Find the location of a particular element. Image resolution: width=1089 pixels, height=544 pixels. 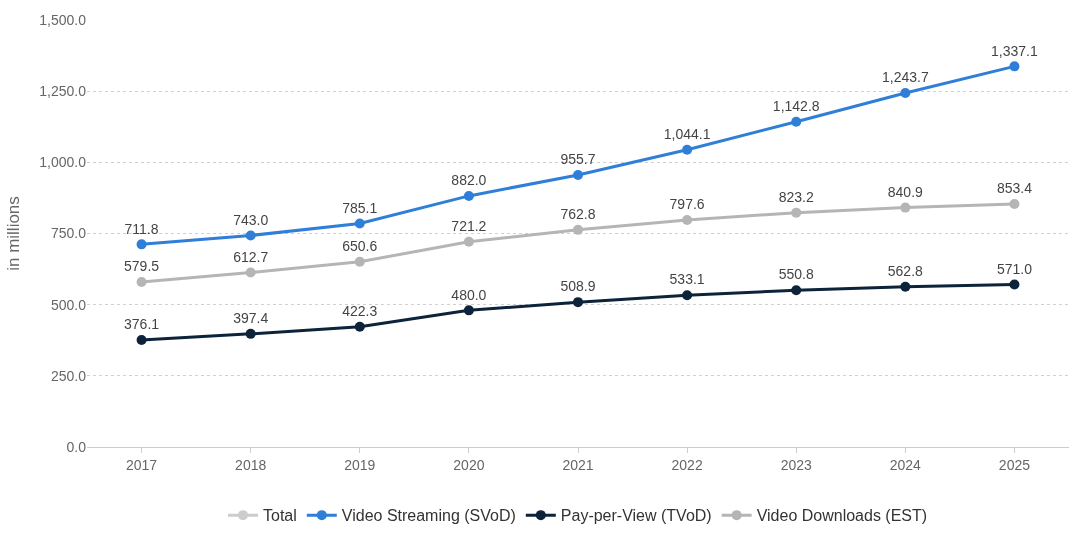

data-label: 853.4 is located at coordinates (1014, 188).